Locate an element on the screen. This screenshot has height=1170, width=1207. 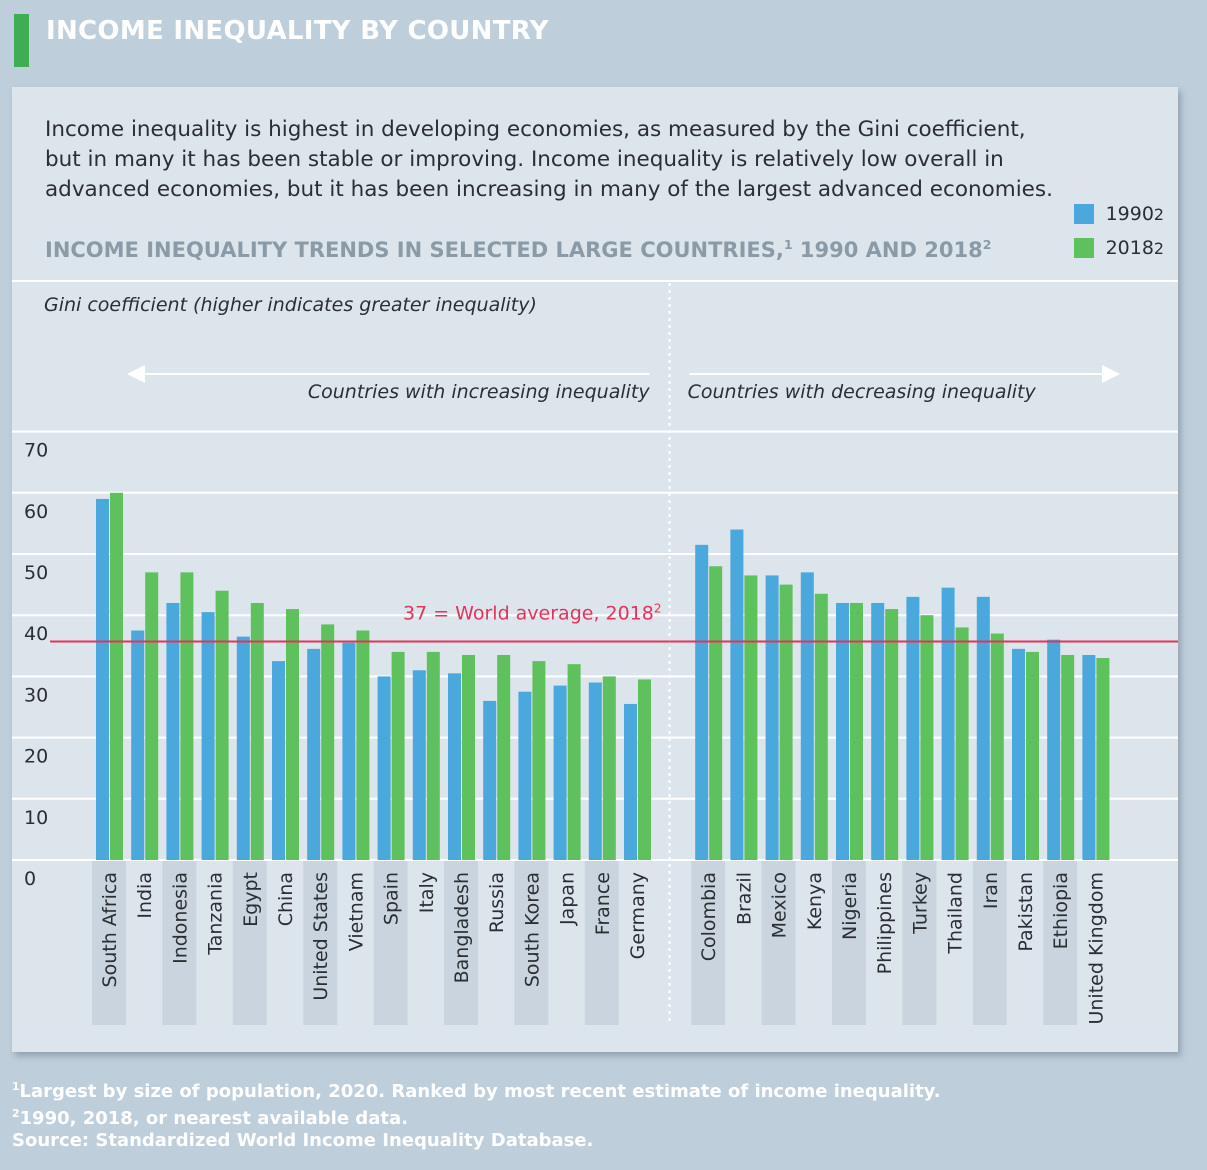
footnote-2: 21990, 2018, or nearest available data. is located at coordinates (476, 1116).